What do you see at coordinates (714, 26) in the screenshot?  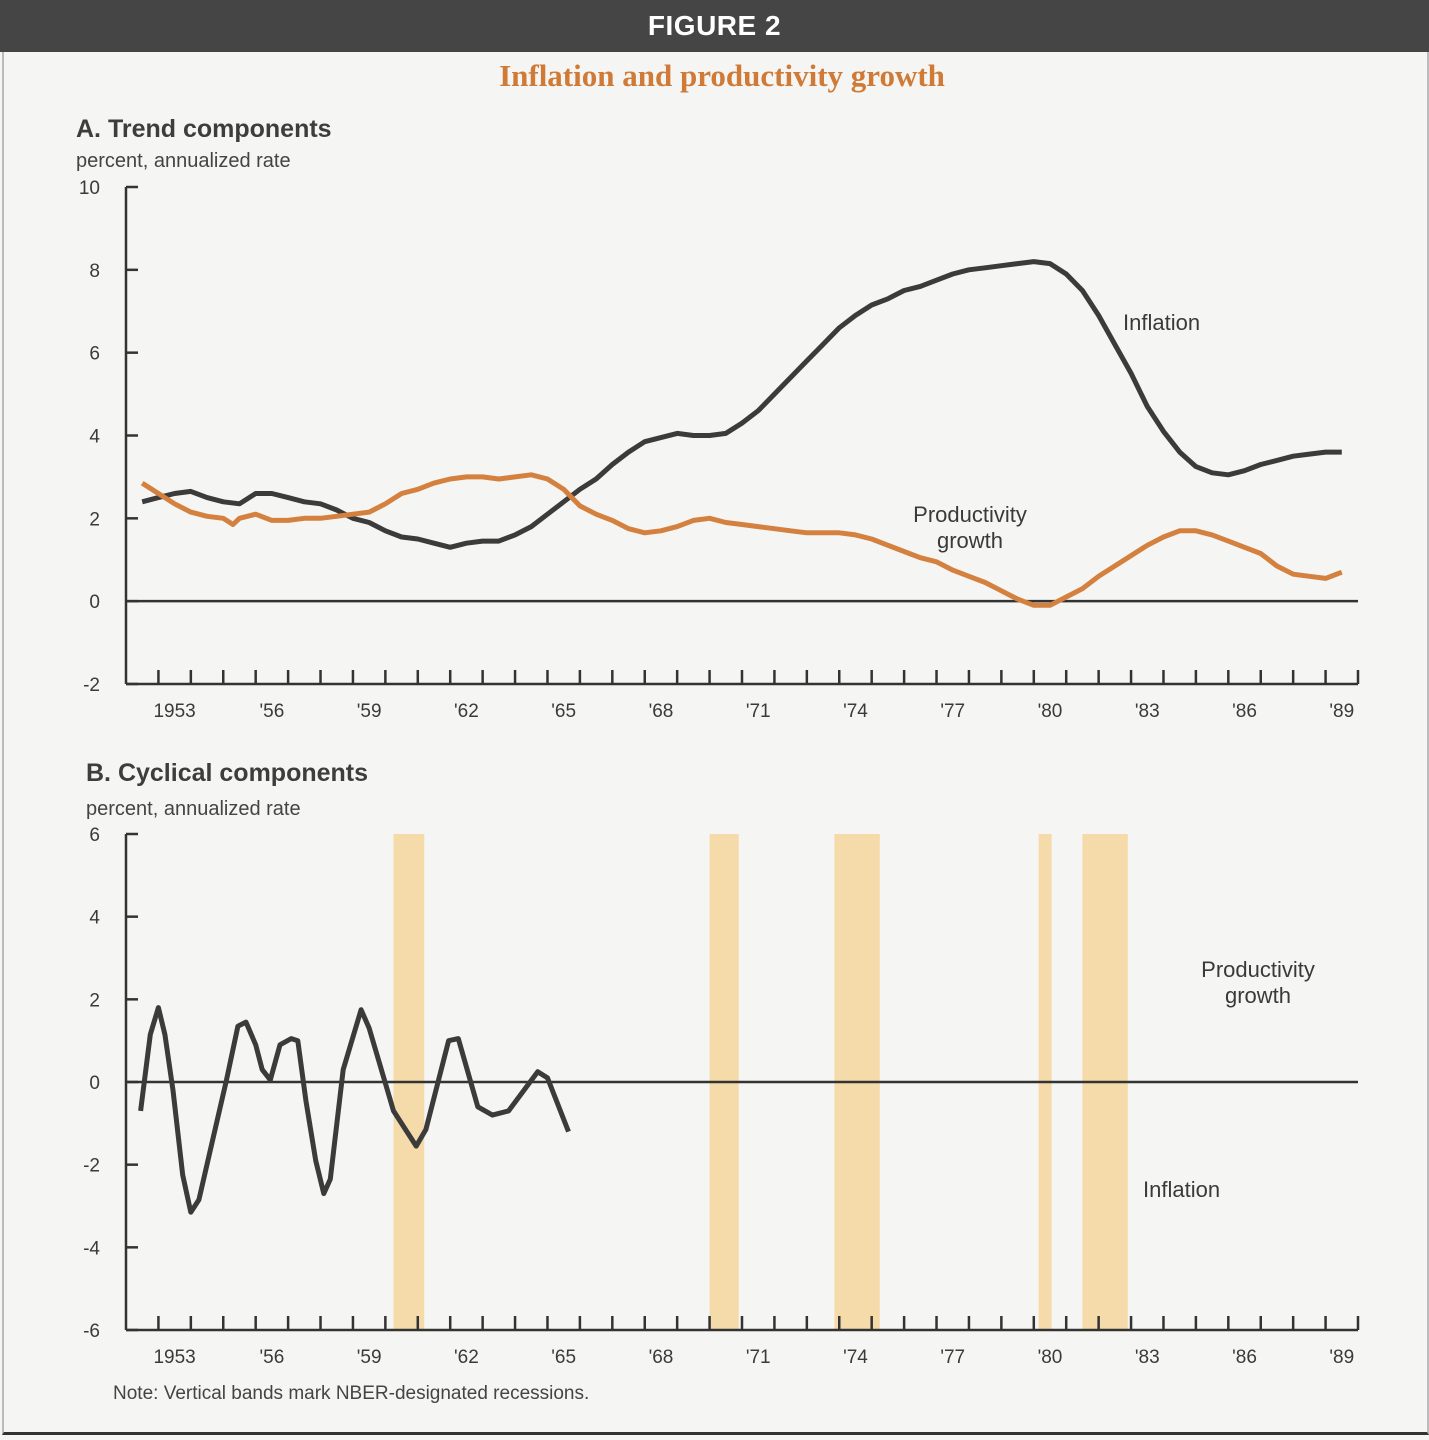 I see `figure-label: FIGURE 2` at bounding box center [714, 26].